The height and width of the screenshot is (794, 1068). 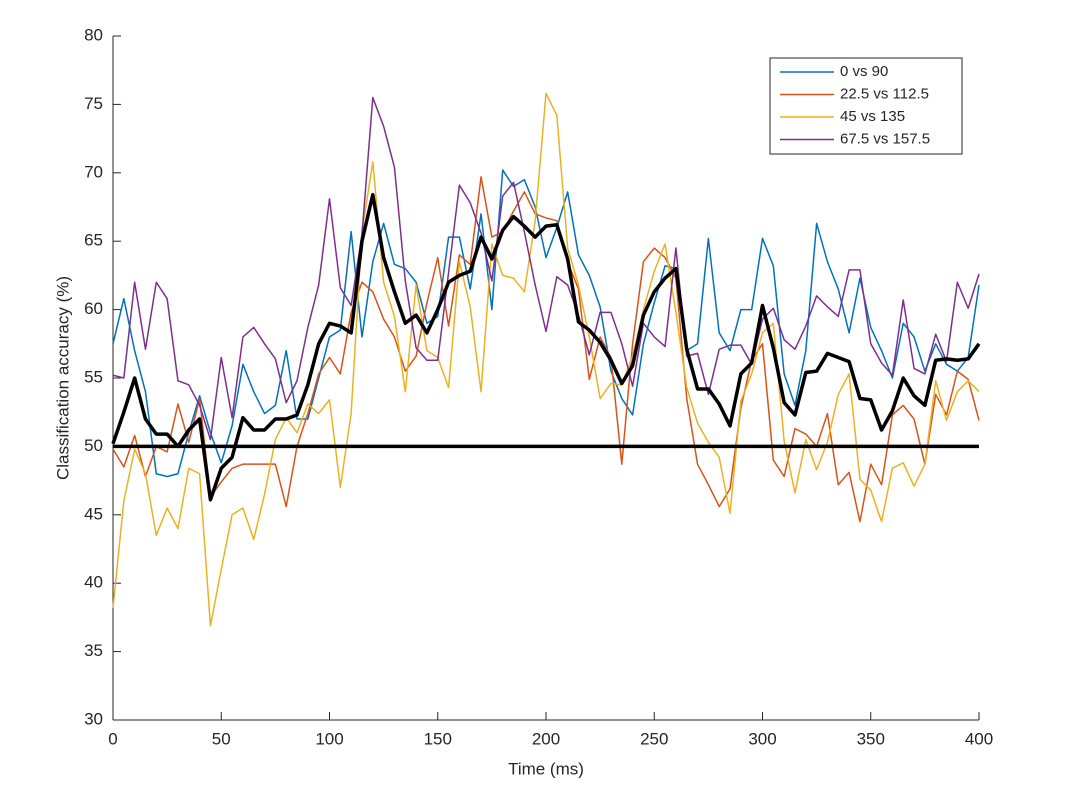 What do you see at coordinates (93, 376) in the screenshot?
I see `y-tick-label: 55` at bounding box center [93, 376].